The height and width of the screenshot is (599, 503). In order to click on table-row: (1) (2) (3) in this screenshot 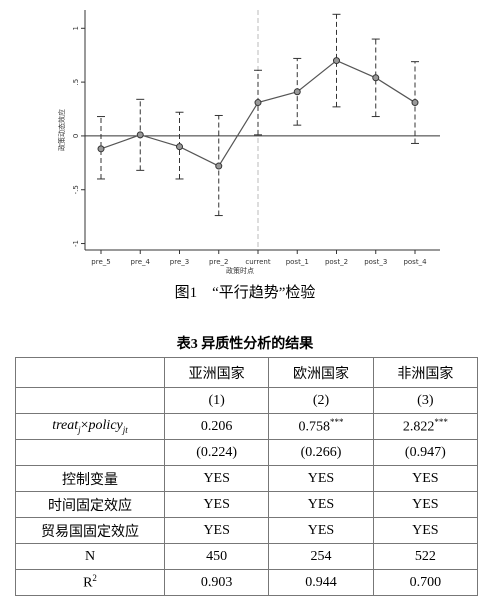, I will do `click(247, 400)`.